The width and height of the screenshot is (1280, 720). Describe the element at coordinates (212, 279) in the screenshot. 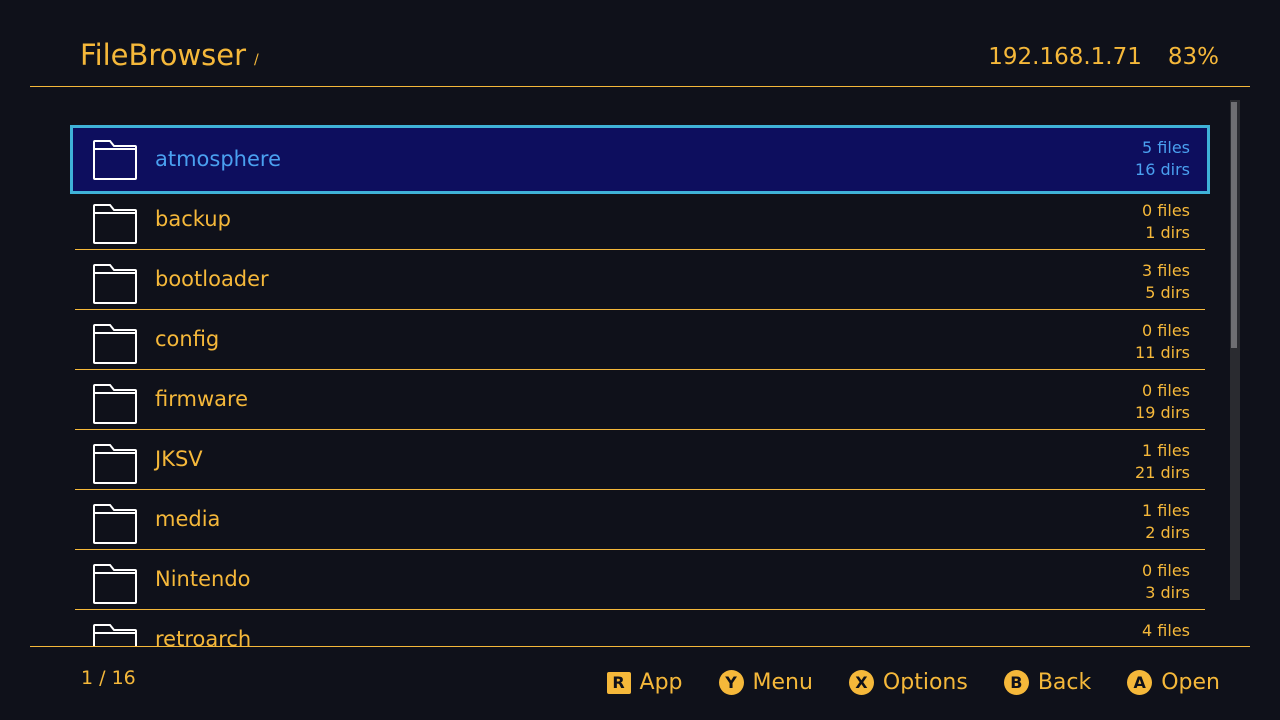

I see `folder-name: bootloader` at that location.